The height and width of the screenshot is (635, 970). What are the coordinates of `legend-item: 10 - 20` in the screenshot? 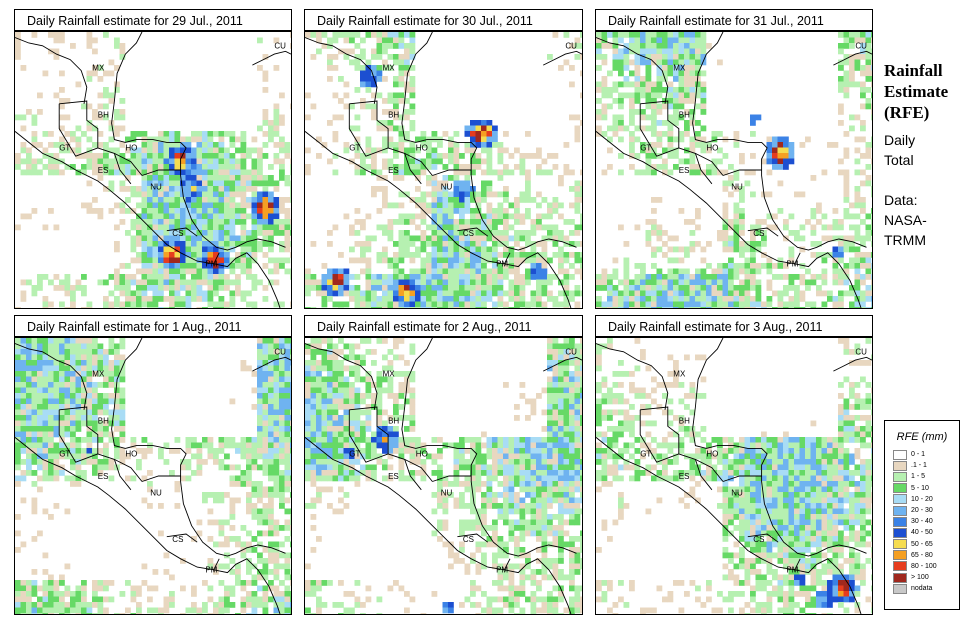 It's located at (922, 499).